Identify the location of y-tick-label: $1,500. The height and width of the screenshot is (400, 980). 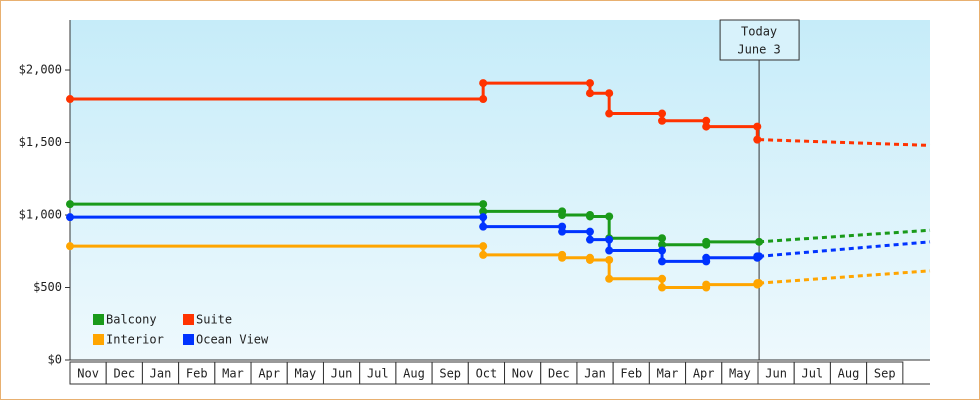
(40, 142).